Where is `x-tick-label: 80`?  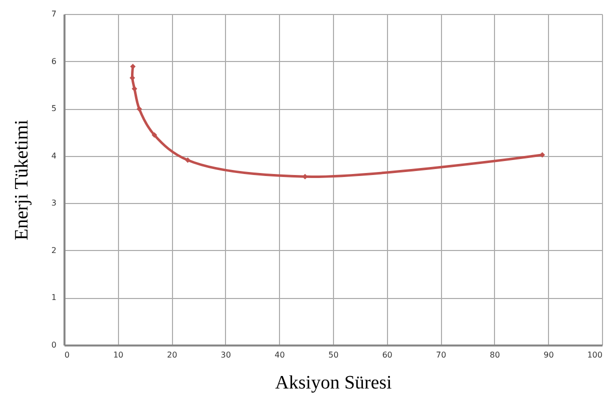
x-tick-label: 80 is located at coordinates (495, 355).